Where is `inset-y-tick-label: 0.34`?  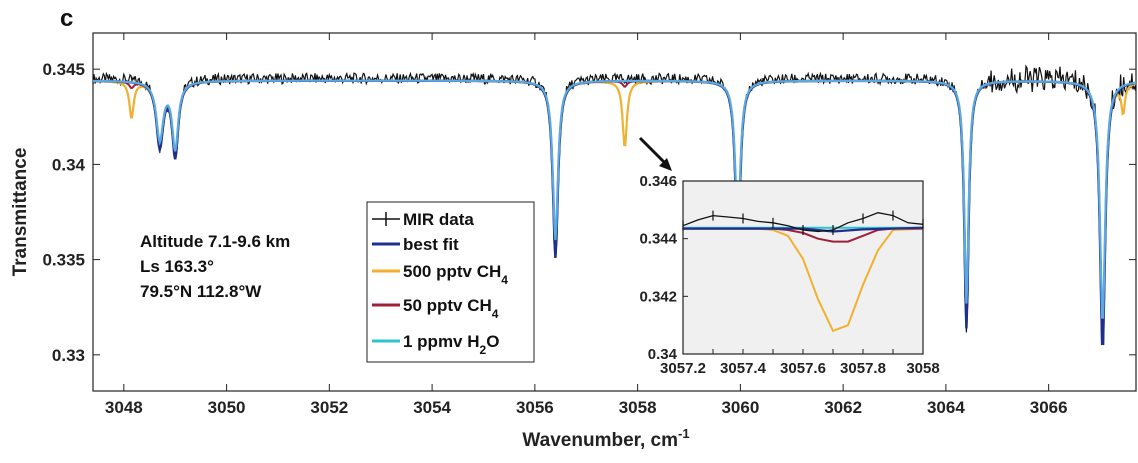 inset-y-tick-label: 0.34 is located at coordinates (663, 354).